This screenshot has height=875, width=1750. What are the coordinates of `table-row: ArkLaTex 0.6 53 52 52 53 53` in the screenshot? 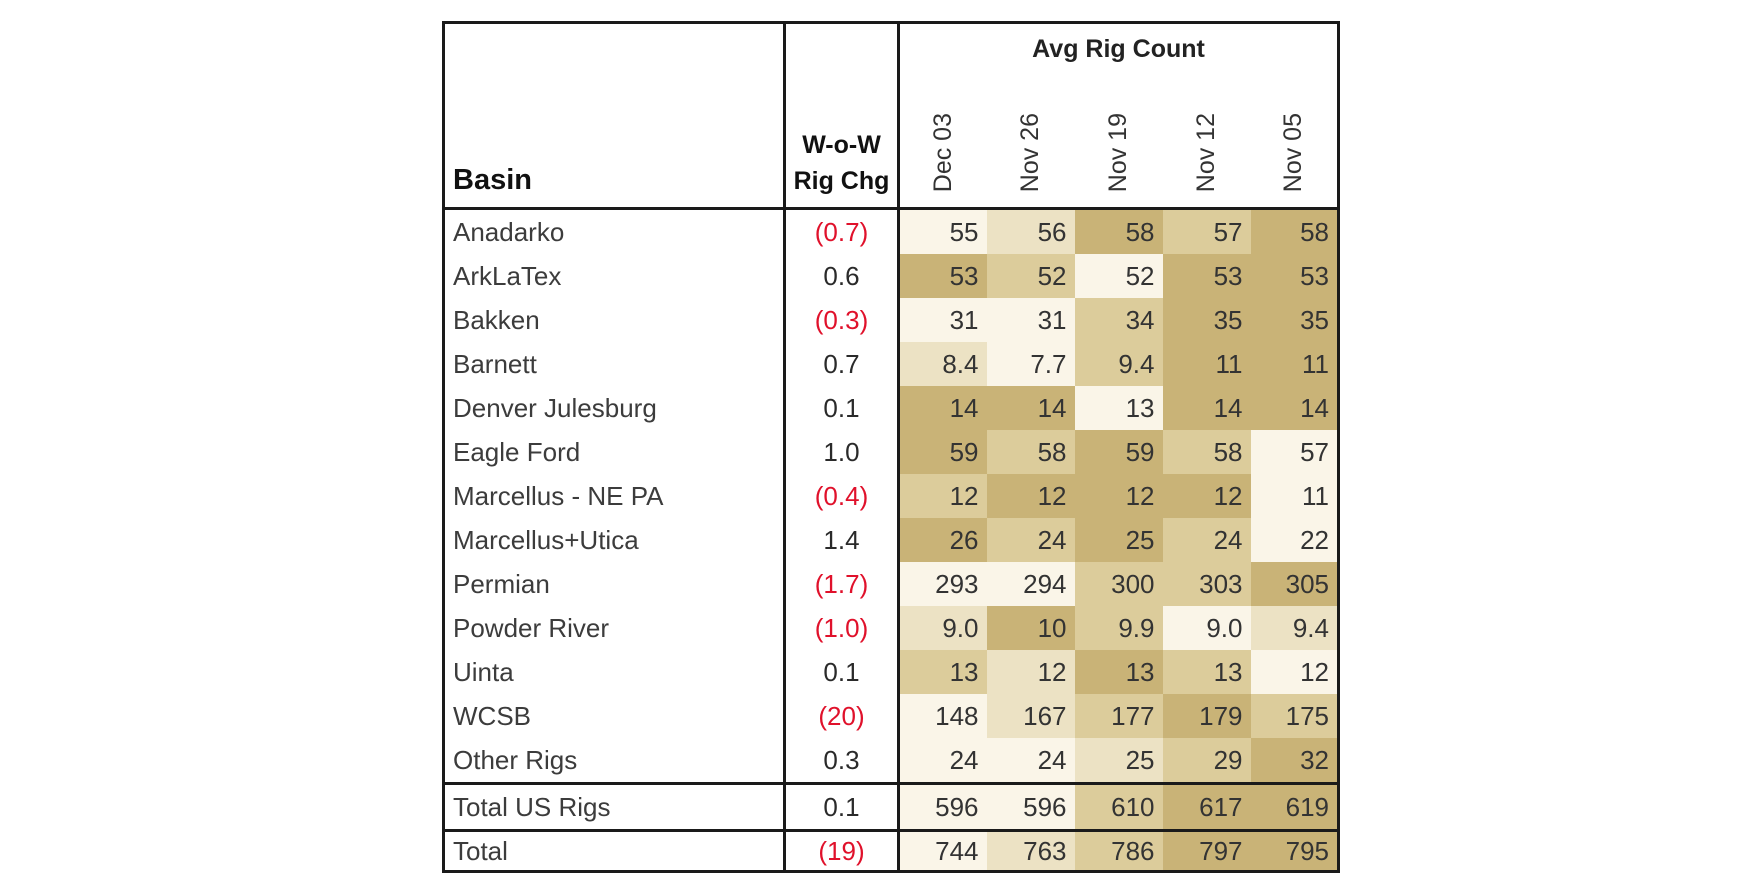 It's located at (891, 276).